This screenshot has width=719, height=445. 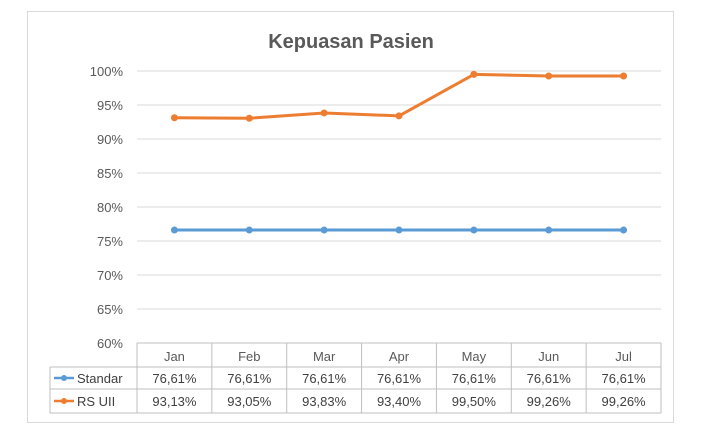 What do you see at coordinates (474, 356) in the screenshot?
I see `x-tick-label: May` at bounding box center [474, 356].